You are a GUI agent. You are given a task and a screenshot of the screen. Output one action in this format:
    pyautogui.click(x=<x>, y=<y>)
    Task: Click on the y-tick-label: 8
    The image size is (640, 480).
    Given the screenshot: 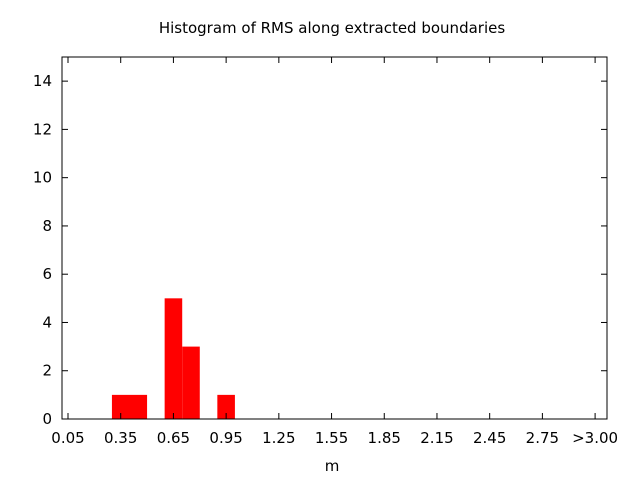 What is the action you would take?
    pyautogui.click(x=47, y=226)
    